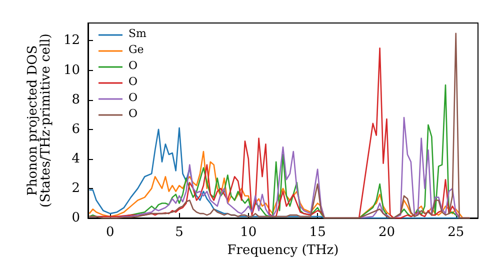 The width and height of the screenshot is (500, 280). Describe the element at coordinates (248, 232) in the screenshot. I see `x-tick-label: 10` at that location.